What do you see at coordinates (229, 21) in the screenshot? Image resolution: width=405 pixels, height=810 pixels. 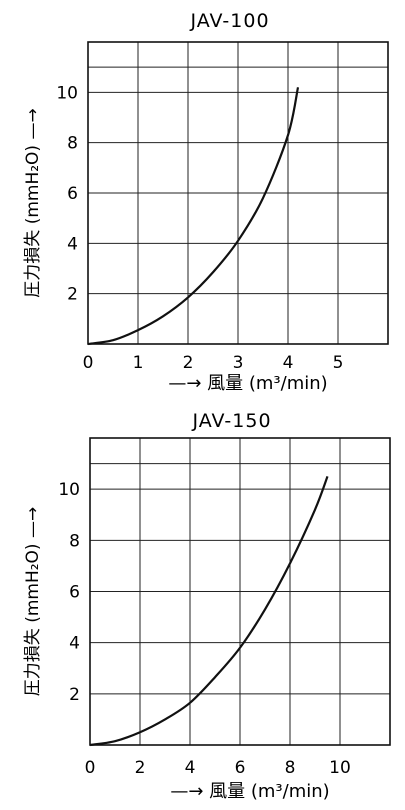 I see `chart1-title: JAV-100` at bounding box center [229, 21].